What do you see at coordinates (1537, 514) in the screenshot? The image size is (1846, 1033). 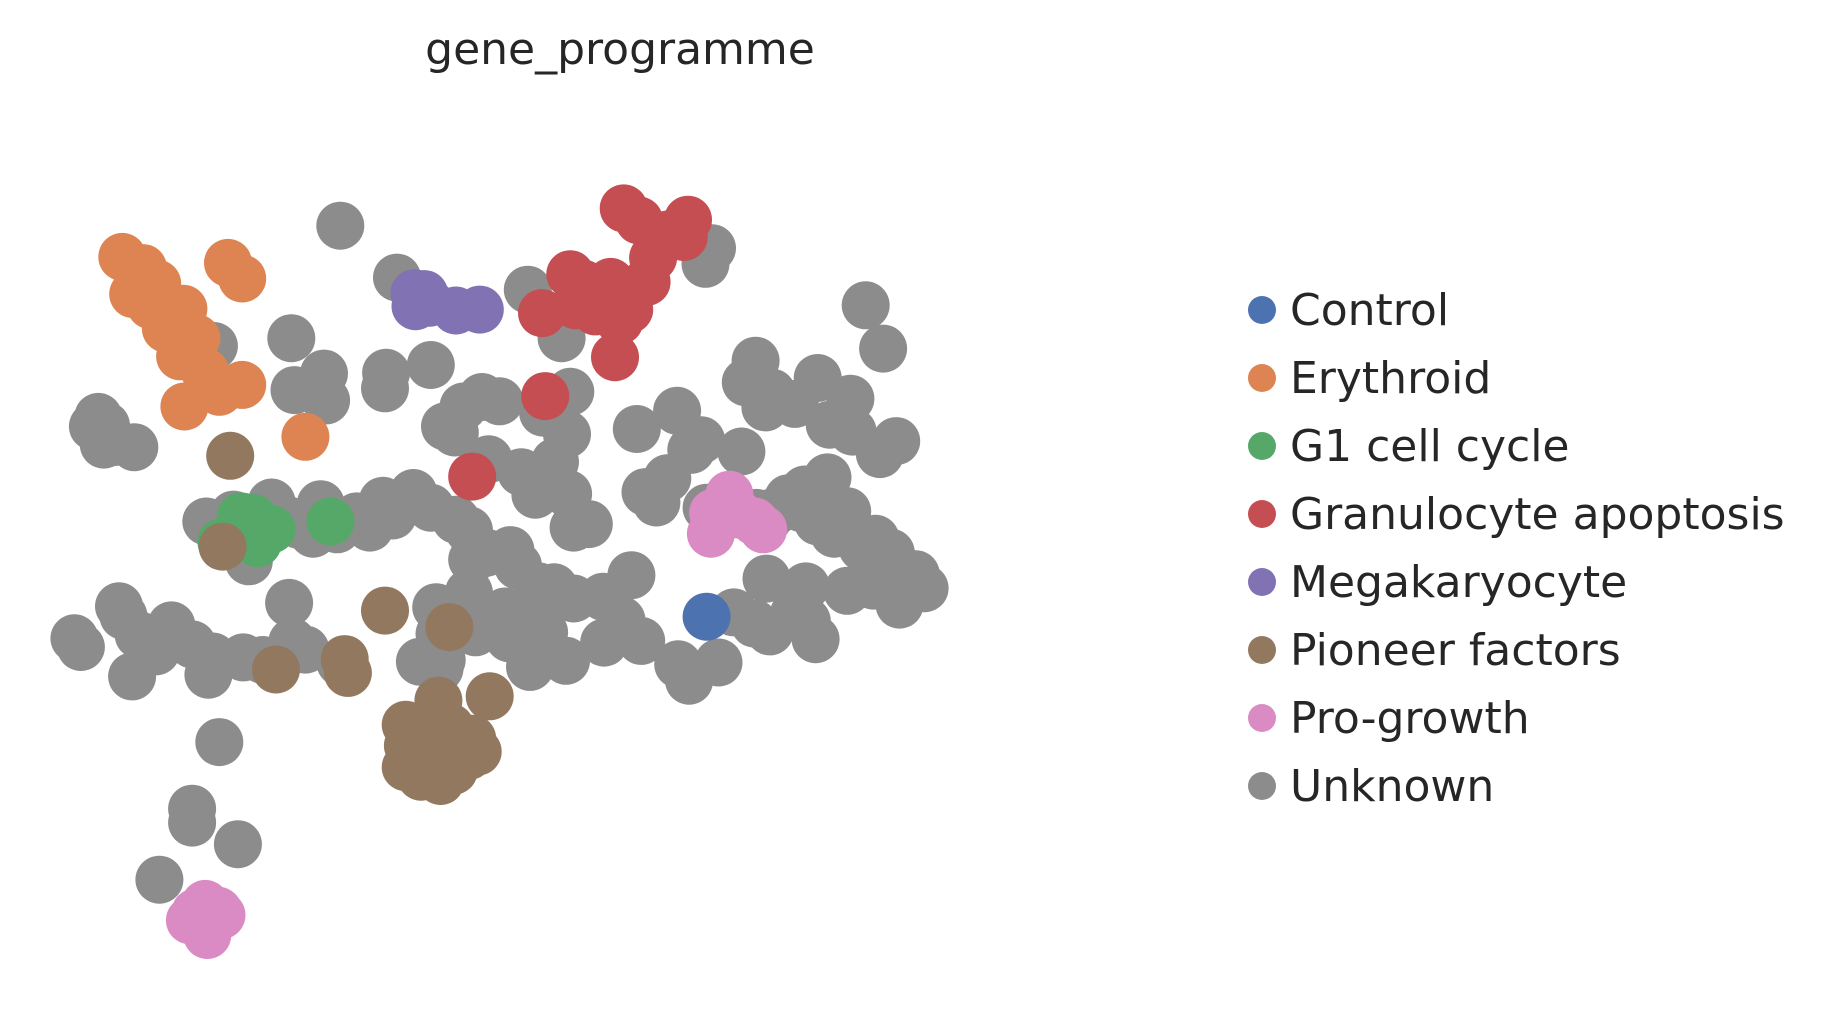 I see `legend-label-granulocyte-apoptosis: Granulocyte apoptosis` at bounding box center [1537, 514].